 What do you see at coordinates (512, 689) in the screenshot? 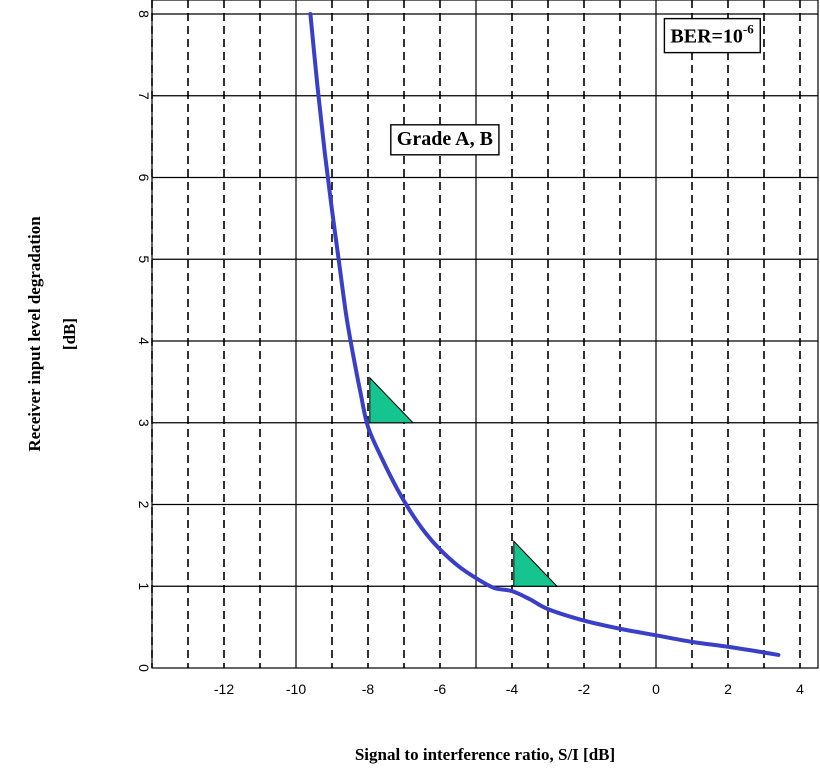
I see `x-tick-label: -4` at bounding box center [512, 689].